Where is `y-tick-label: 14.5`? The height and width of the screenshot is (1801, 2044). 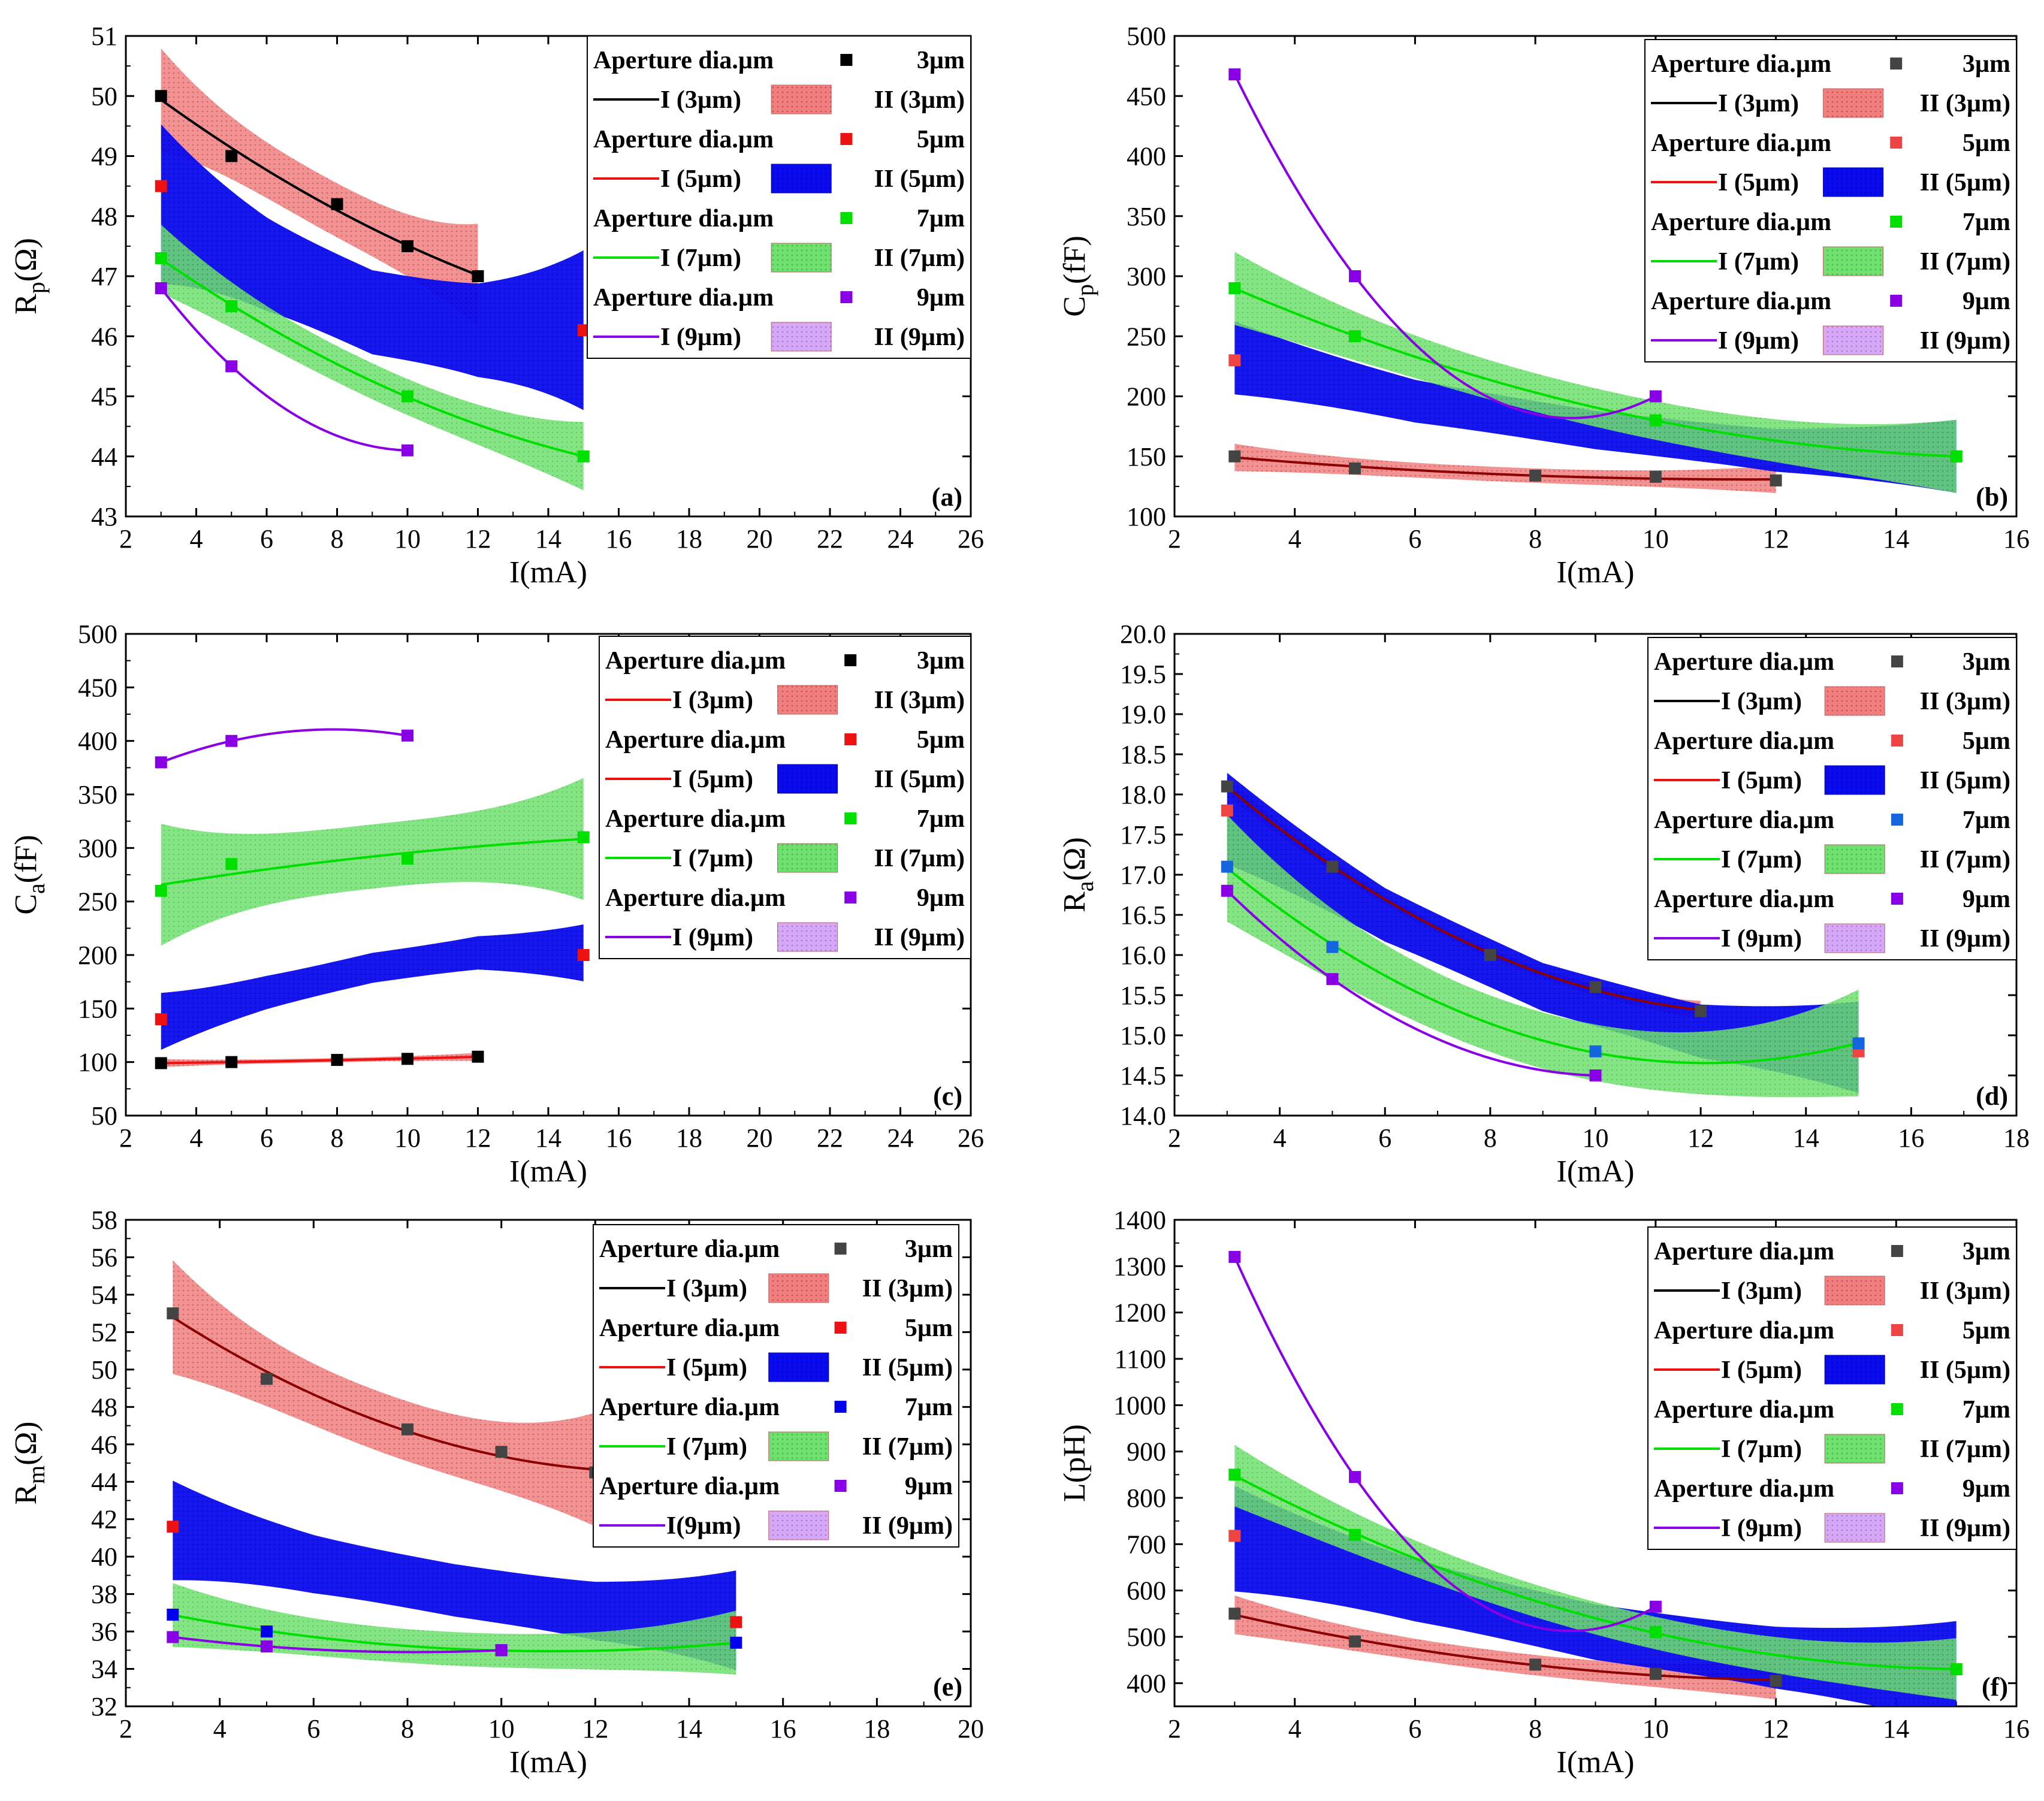
y-tick-label: 14.5 is located at coordinates (1143, 1075).